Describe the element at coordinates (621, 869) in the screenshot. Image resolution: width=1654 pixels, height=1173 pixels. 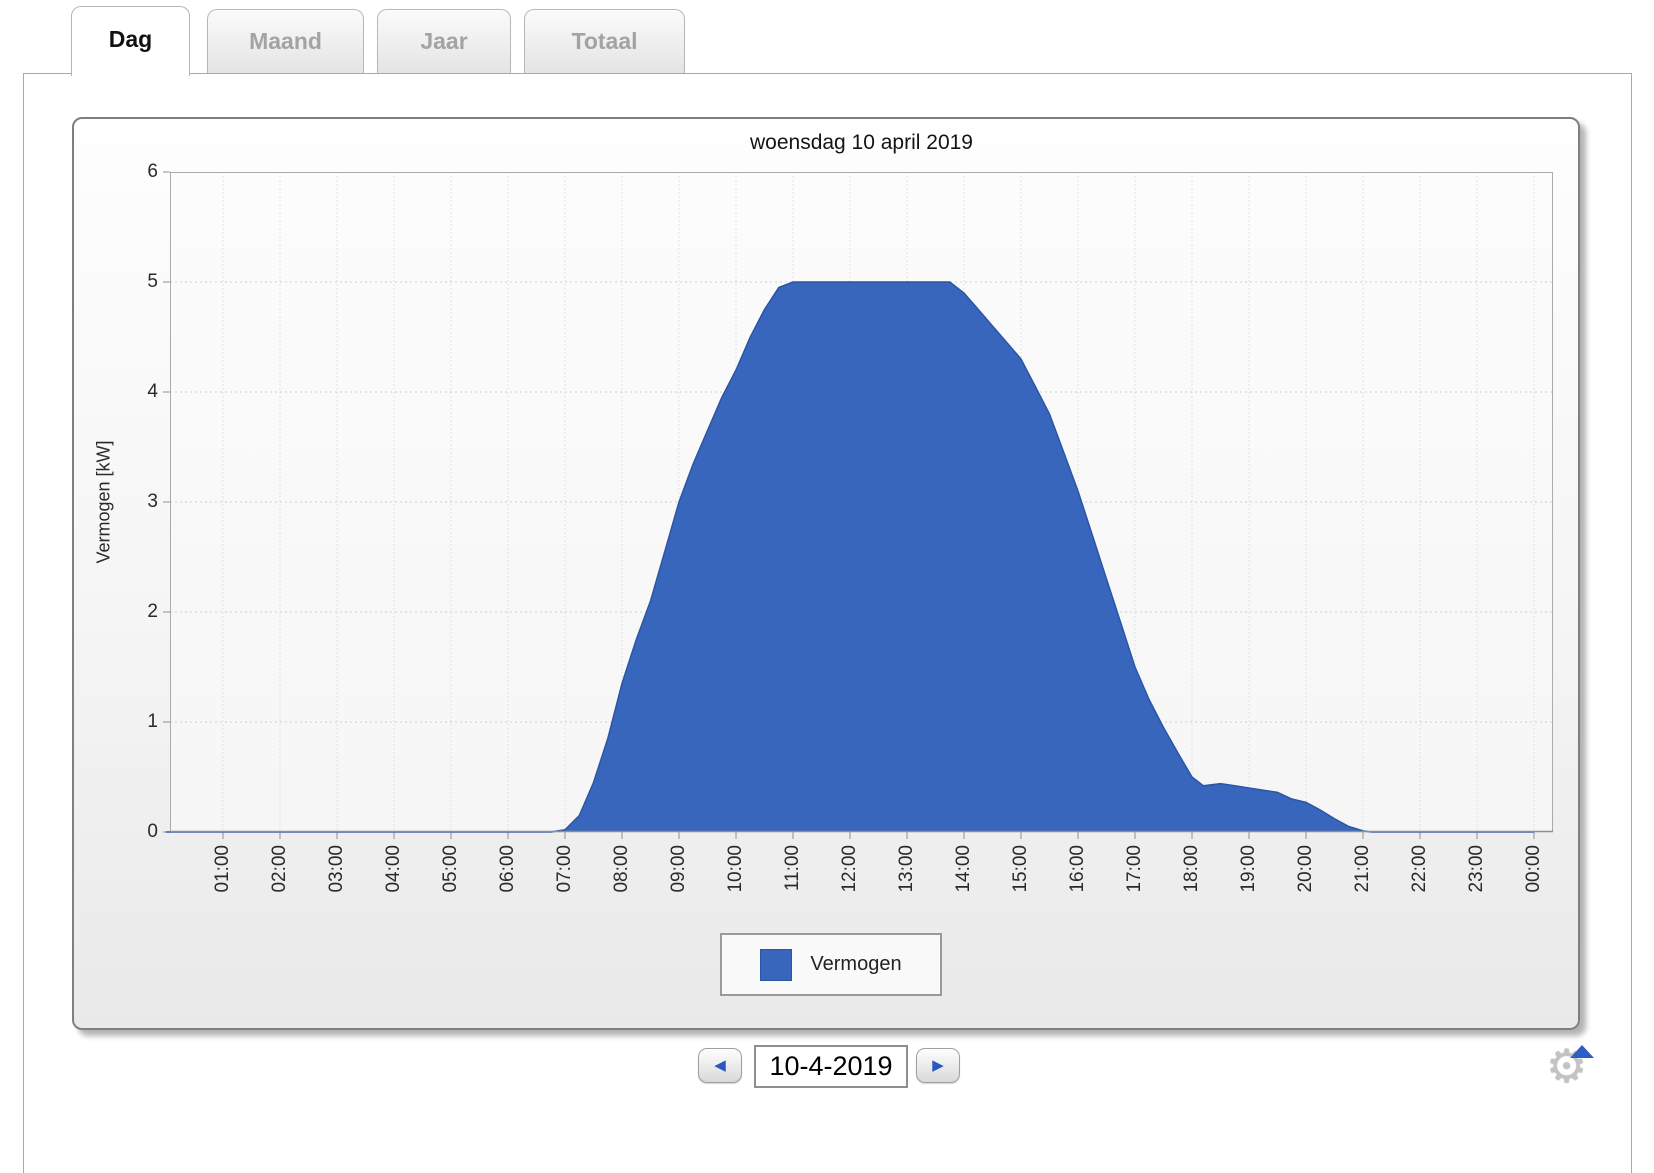
I see `x-tick-label: 08:00` at that location.